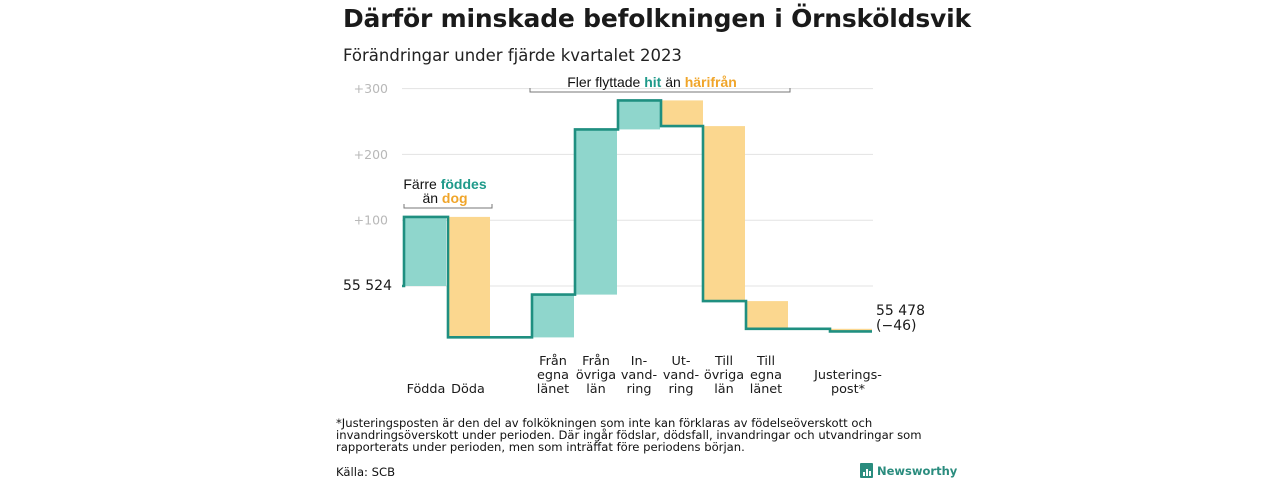 This screenshot has width=1280, height=480. I want to click on end-value-label: 55 478, so click(900, 311).